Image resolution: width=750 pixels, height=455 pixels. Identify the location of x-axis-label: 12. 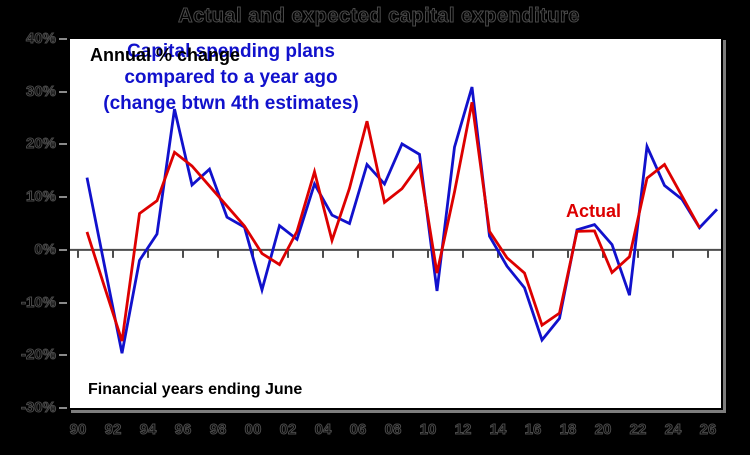
(463, 430).